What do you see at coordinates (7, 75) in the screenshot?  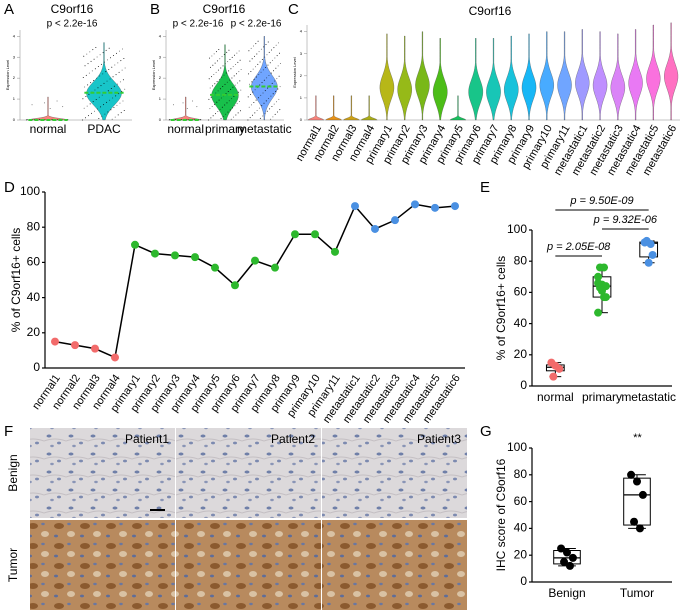 I see `y-axis-label: Expression Level` at bounding box center [7, 75].